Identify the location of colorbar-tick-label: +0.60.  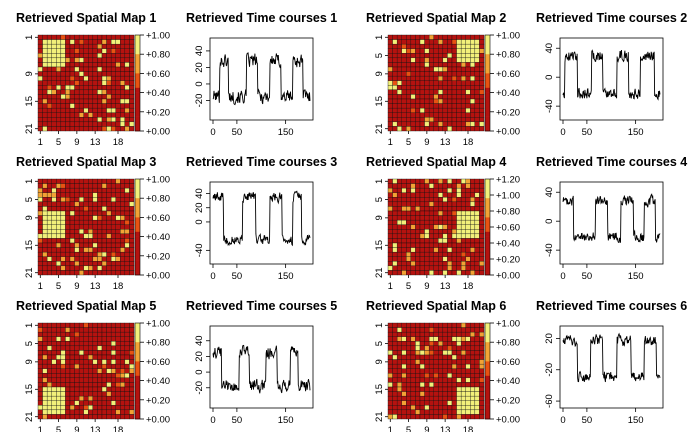
(508, 74).